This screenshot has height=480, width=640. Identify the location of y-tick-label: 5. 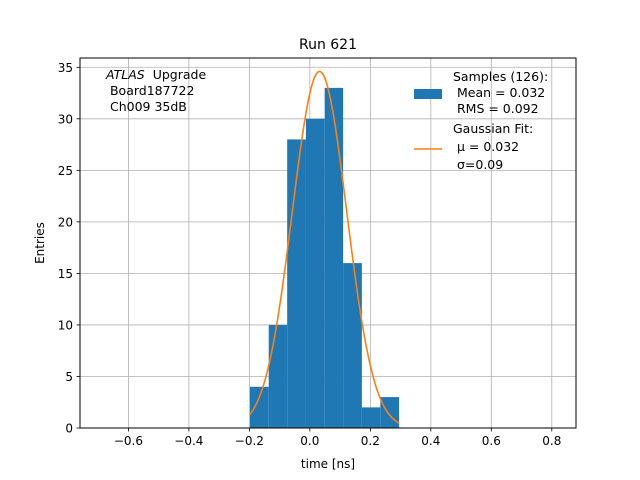
(69, 377).